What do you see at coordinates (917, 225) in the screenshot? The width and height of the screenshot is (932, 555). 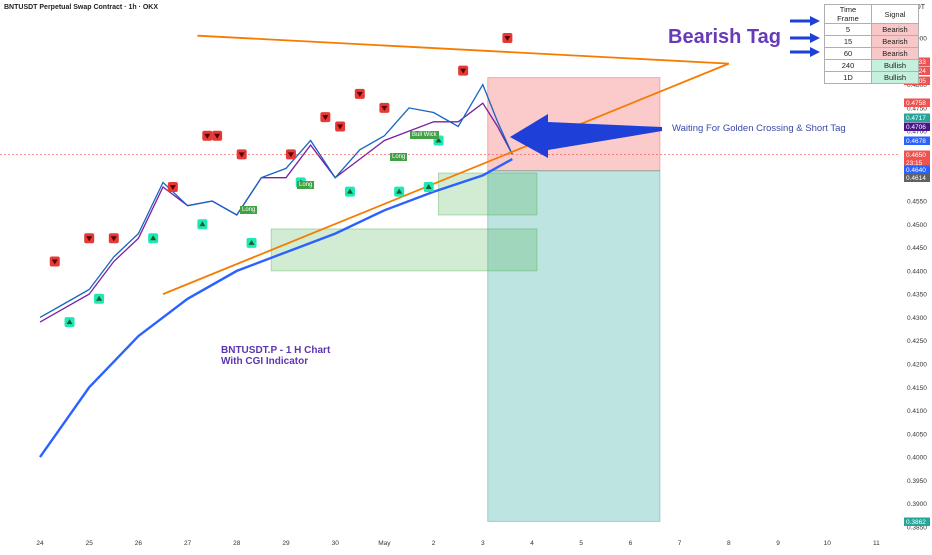 I see `y-tick-label: 0.4500` at bounding box center [917, 225].